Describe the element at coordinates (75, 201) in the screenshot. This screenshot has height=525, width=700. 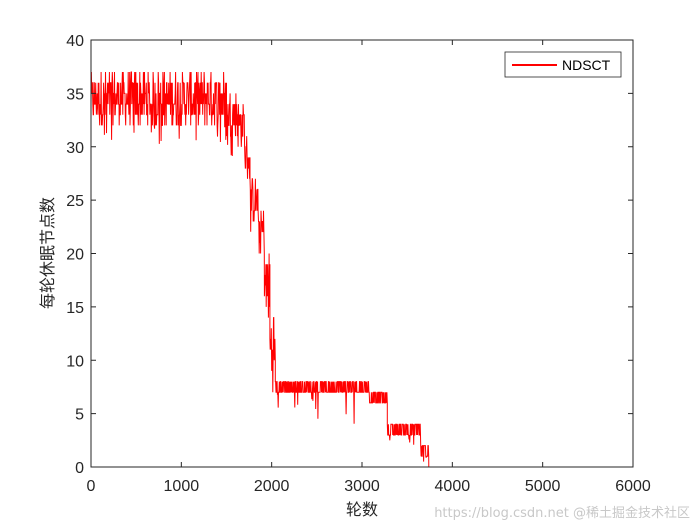
I see `y-tick-label: 25` at that location.